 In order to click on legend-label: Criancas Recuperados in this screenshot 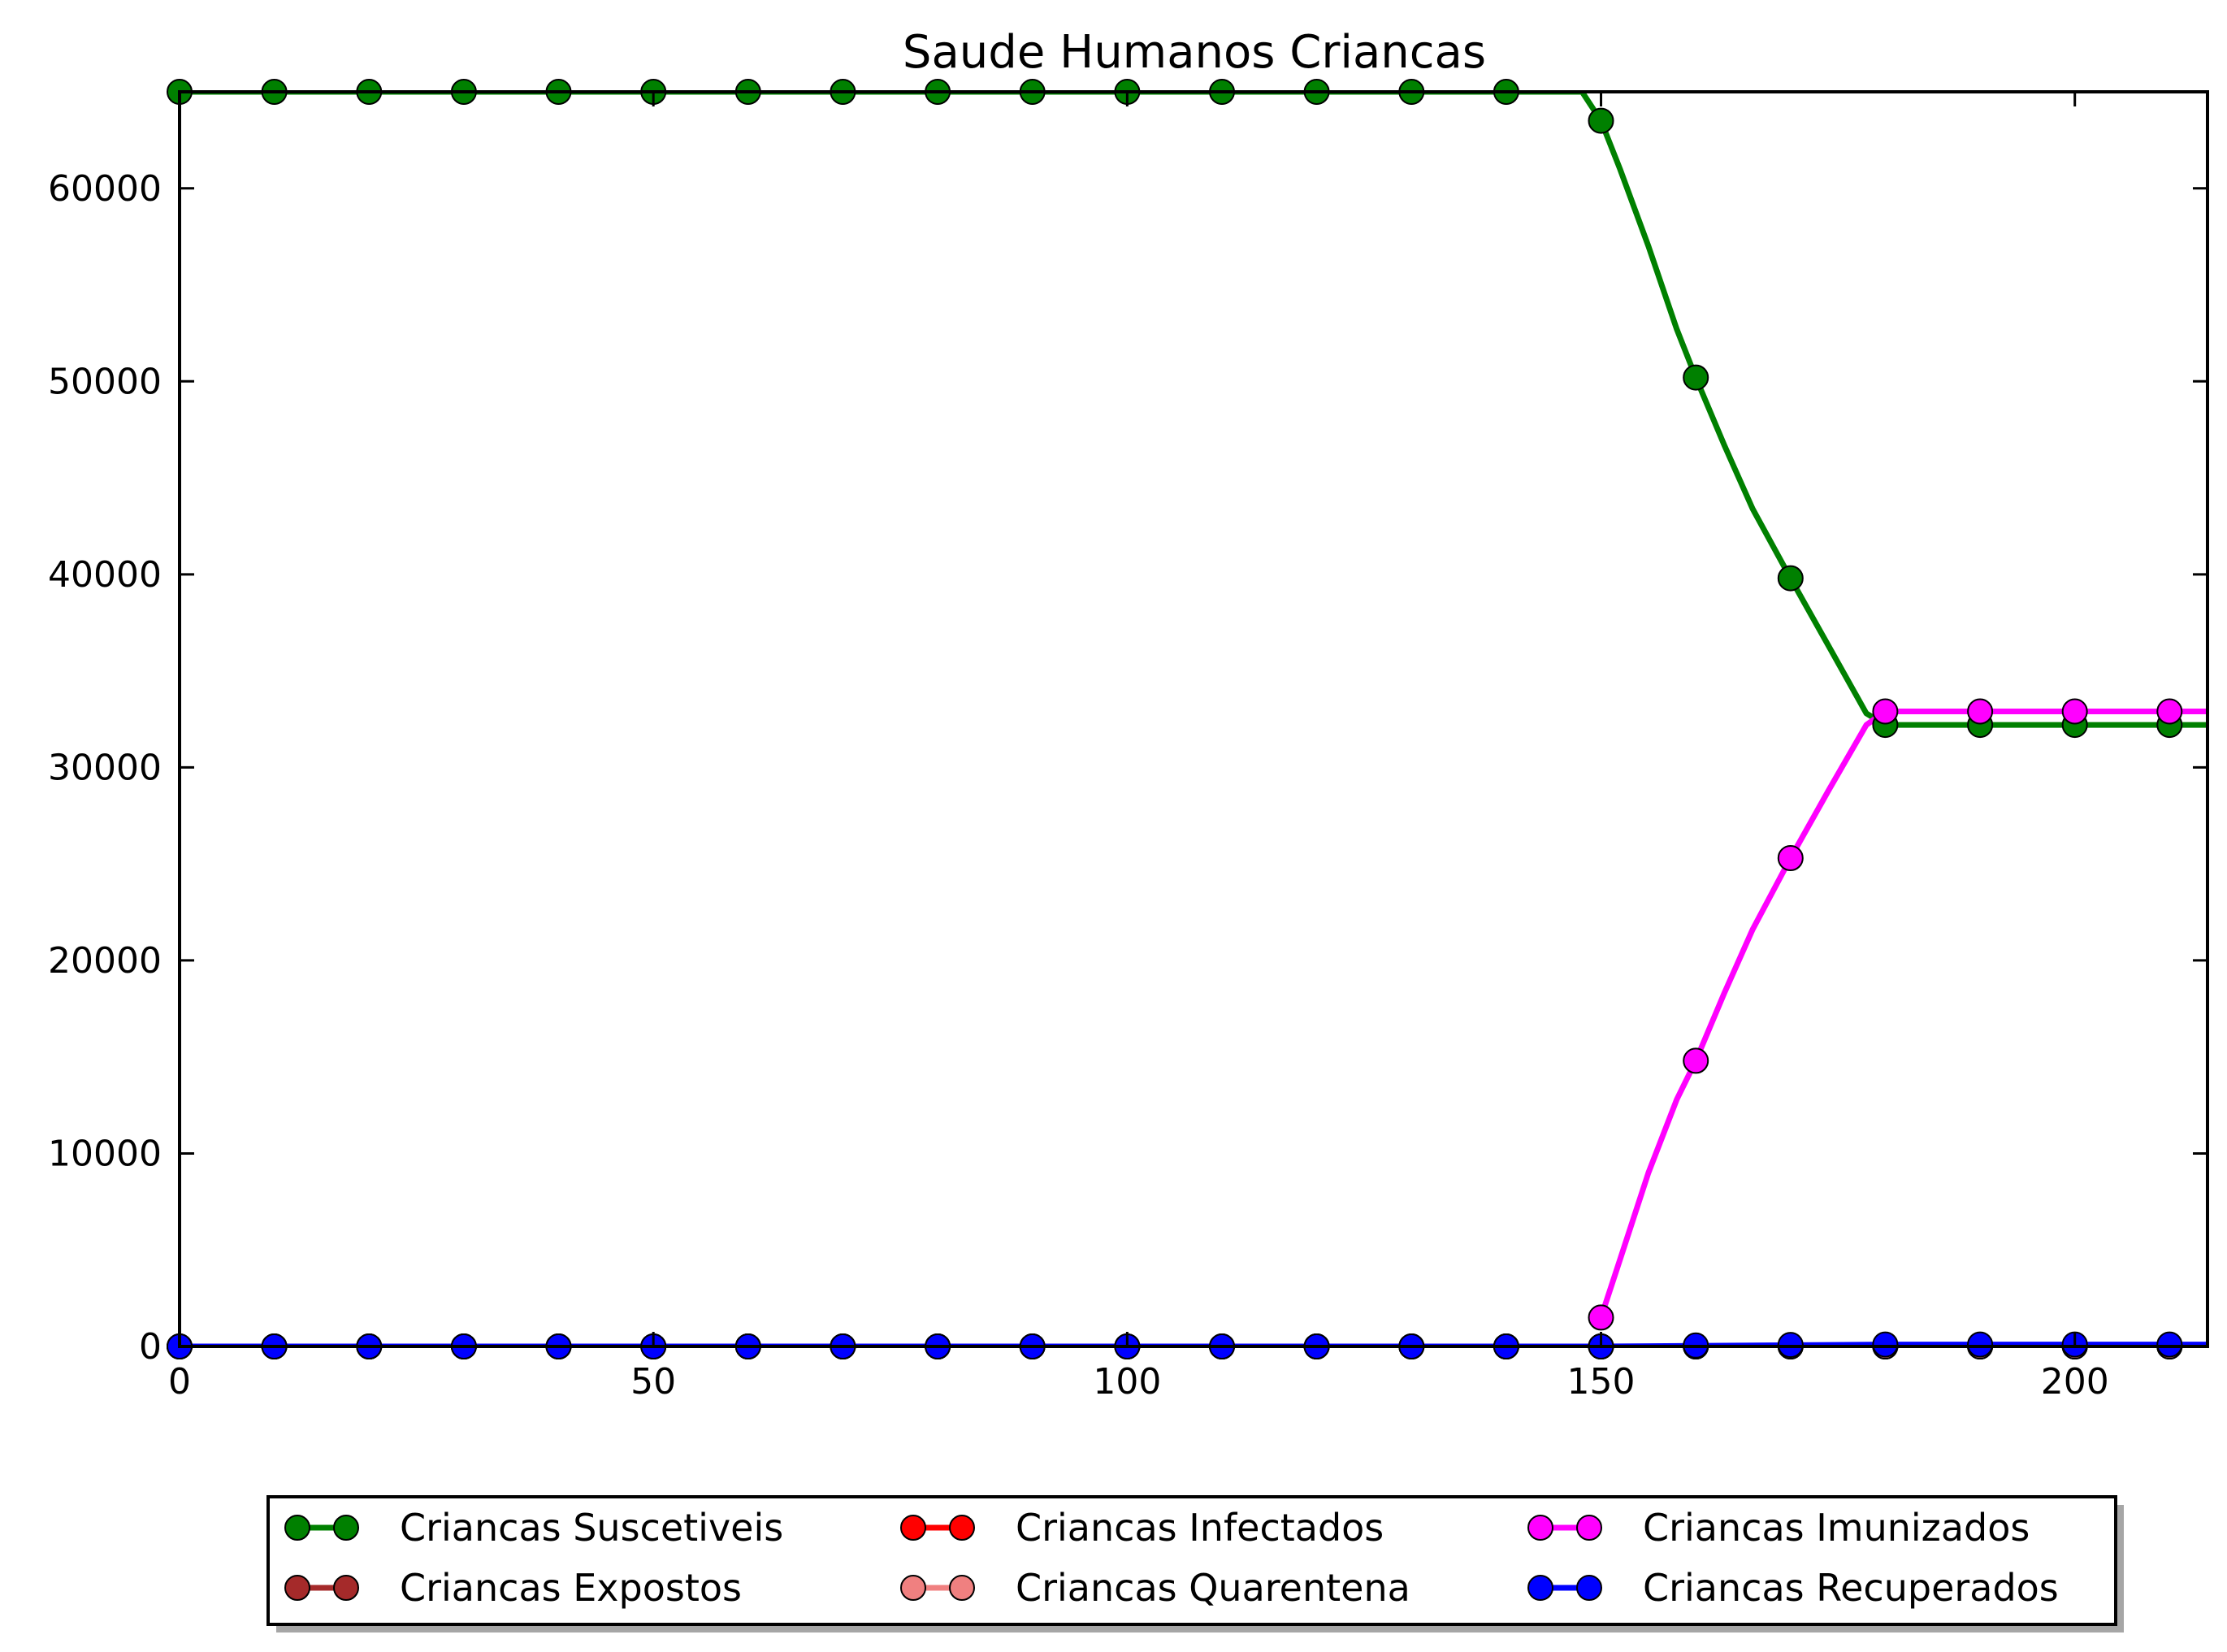, I will do `click(1851, 1588)`.